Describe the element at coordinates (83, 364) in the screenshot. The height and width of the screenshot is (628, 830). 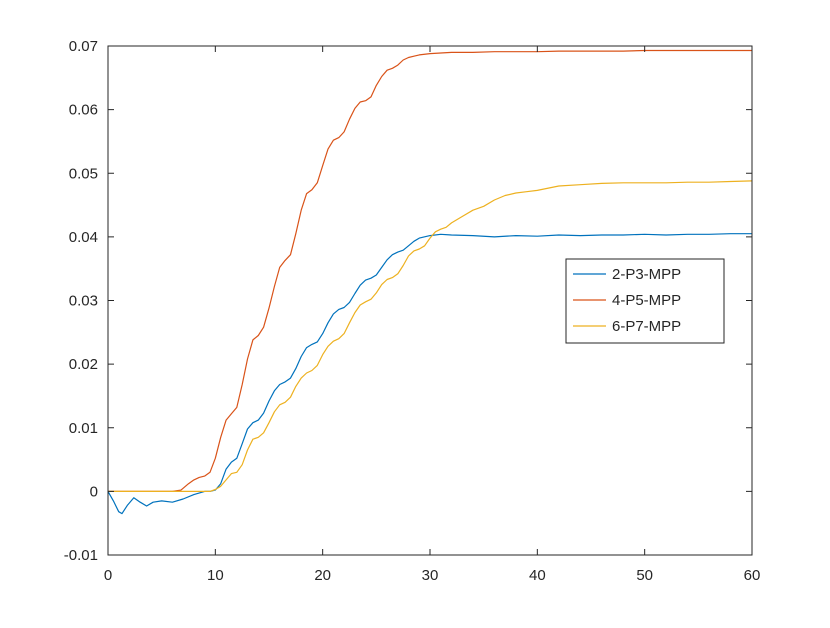
I see `y-tick-label: 0.02` at that location.